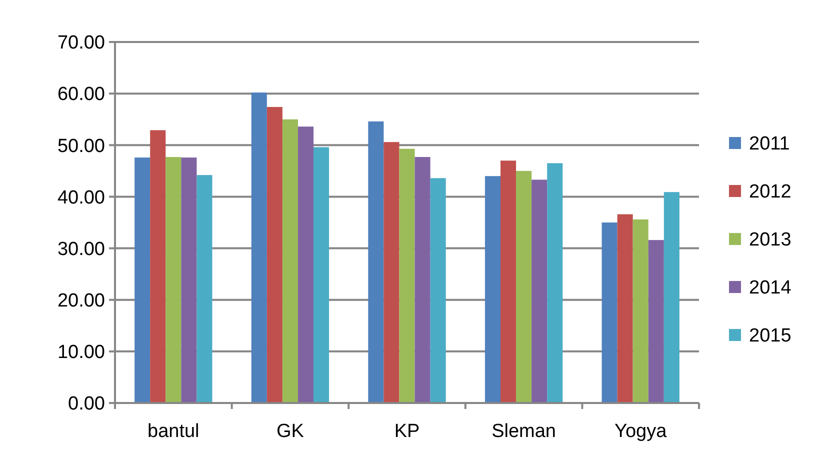 The height and width of the screenshot is (461, 832). What do you see at coordinates (769, 144) in the screenshot?
I see `legend-label: 2011` at bounding box center [769, 144].